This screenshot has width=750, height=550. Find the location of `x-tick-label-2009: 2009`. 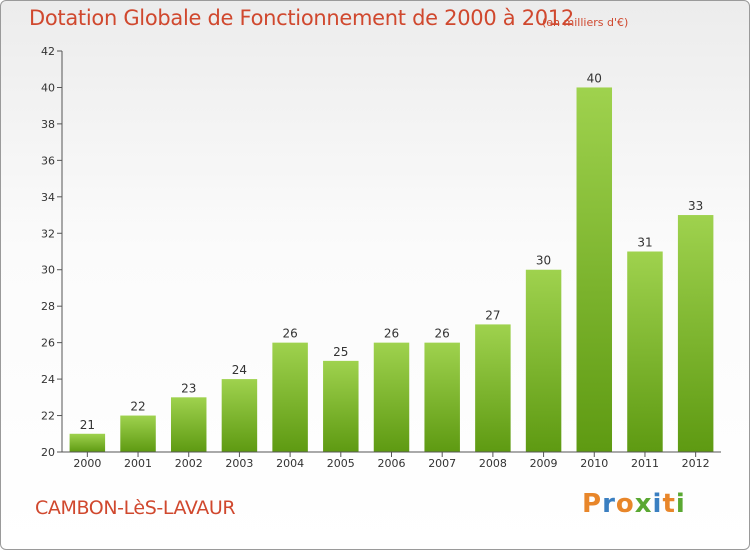

x-tick-label-2009: 2009 is located at coordinates (544, 463).